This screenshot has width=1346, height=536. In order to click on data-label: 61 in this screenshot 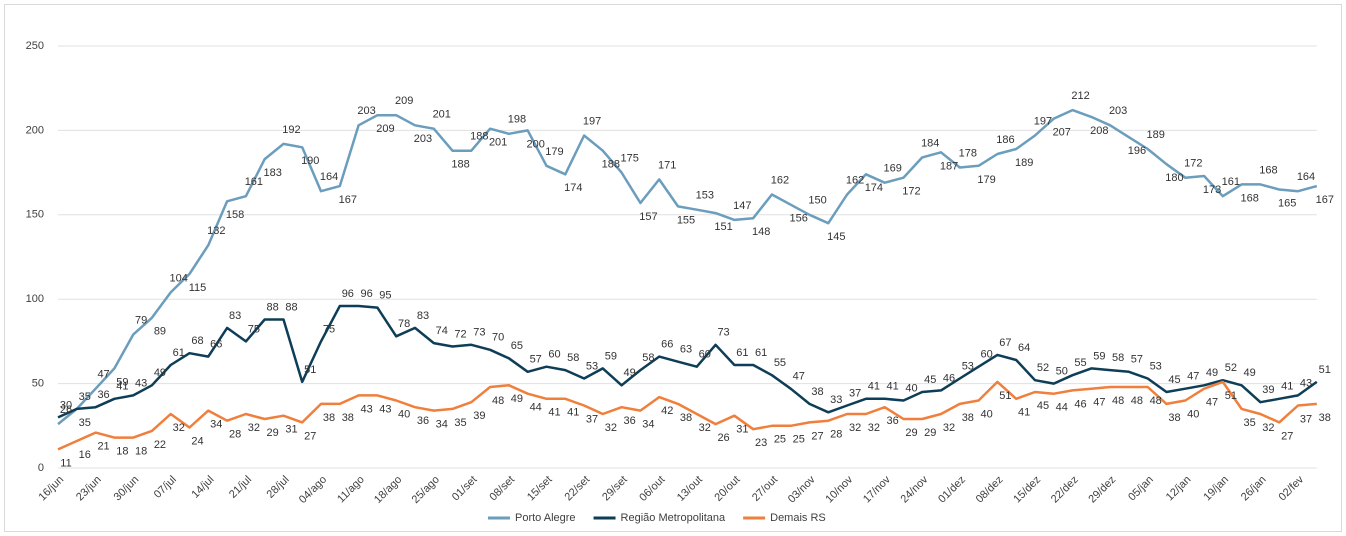, I will do `click(761, 353)`.